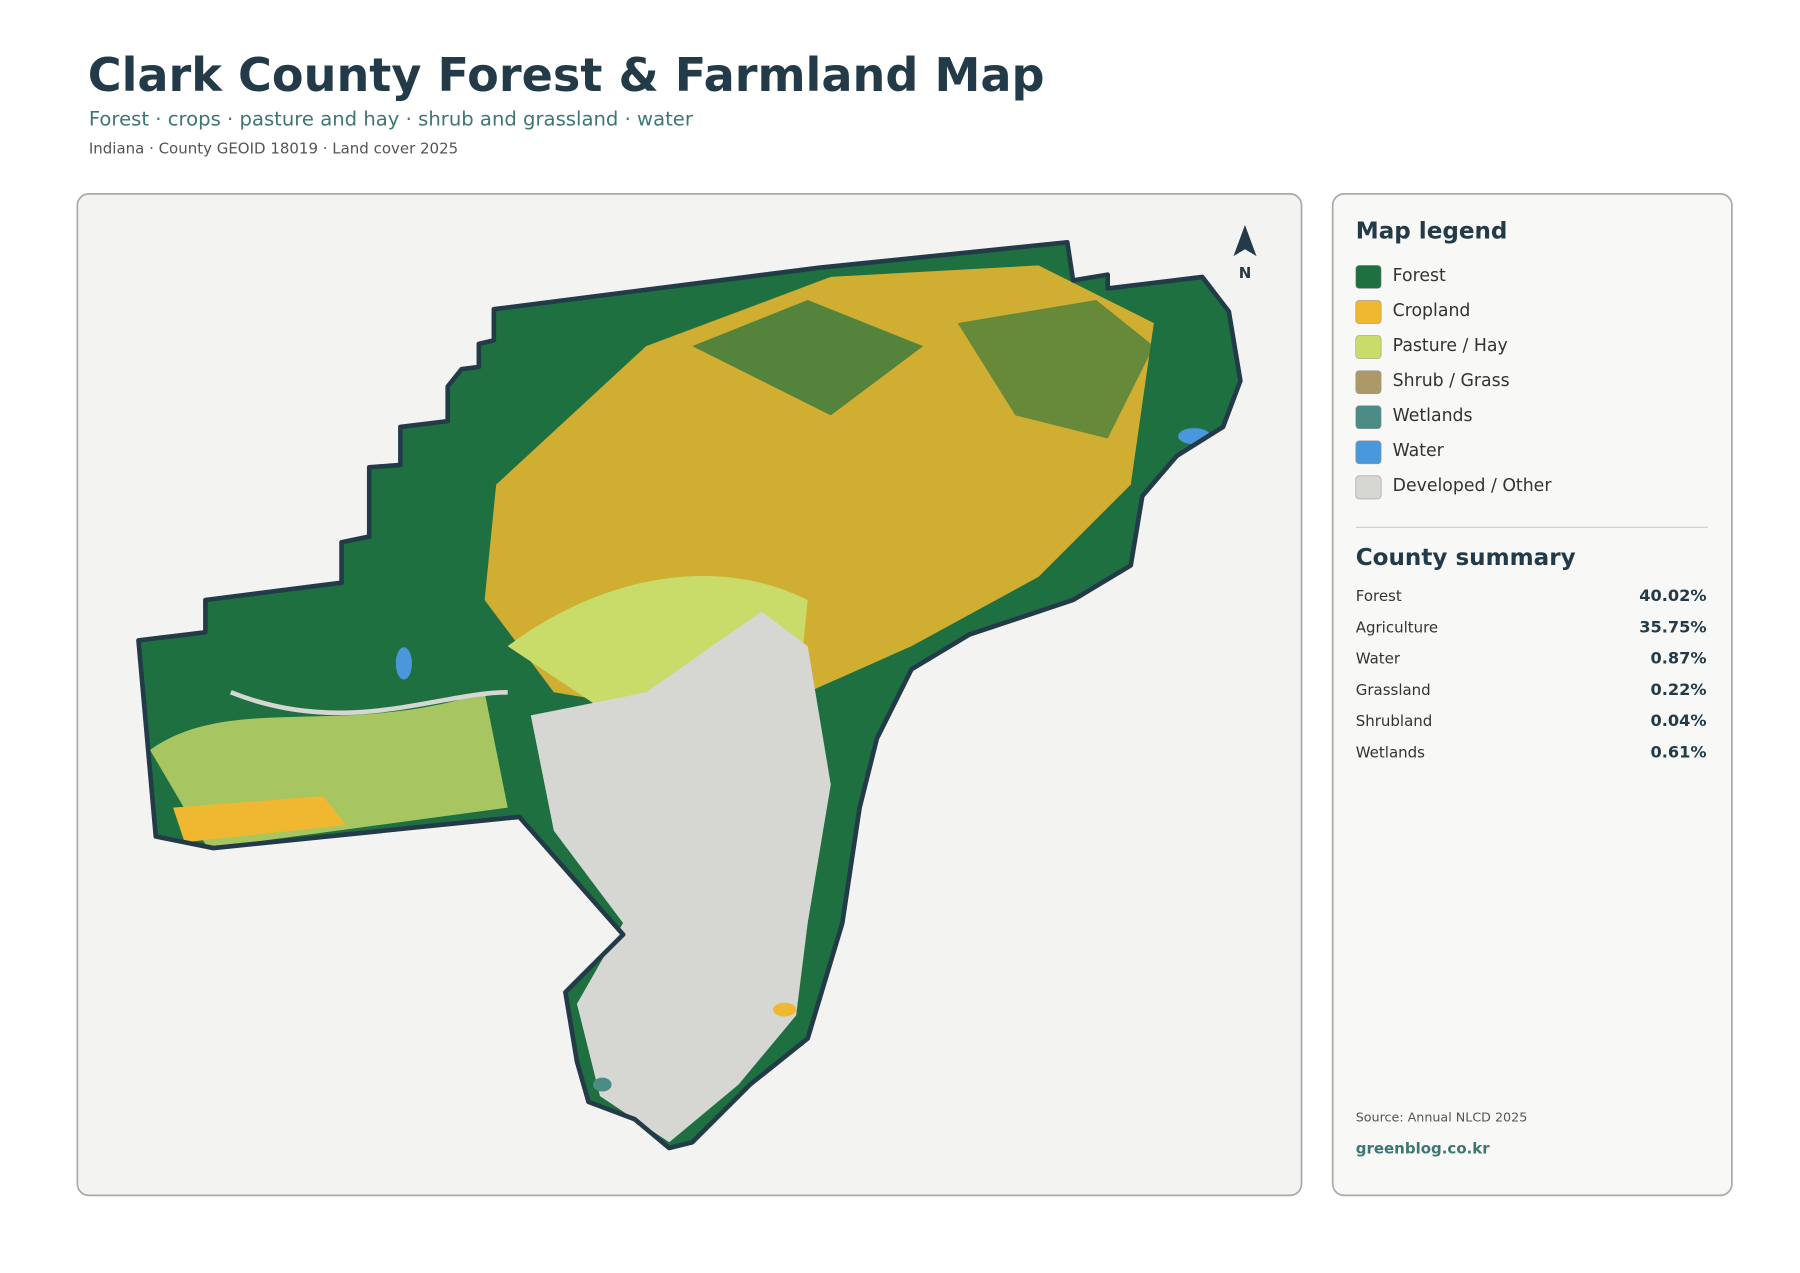 The height and width of the screenshot is (1273, 1800). I want to click on summary-value: 0.04%, so click(1679, 720).